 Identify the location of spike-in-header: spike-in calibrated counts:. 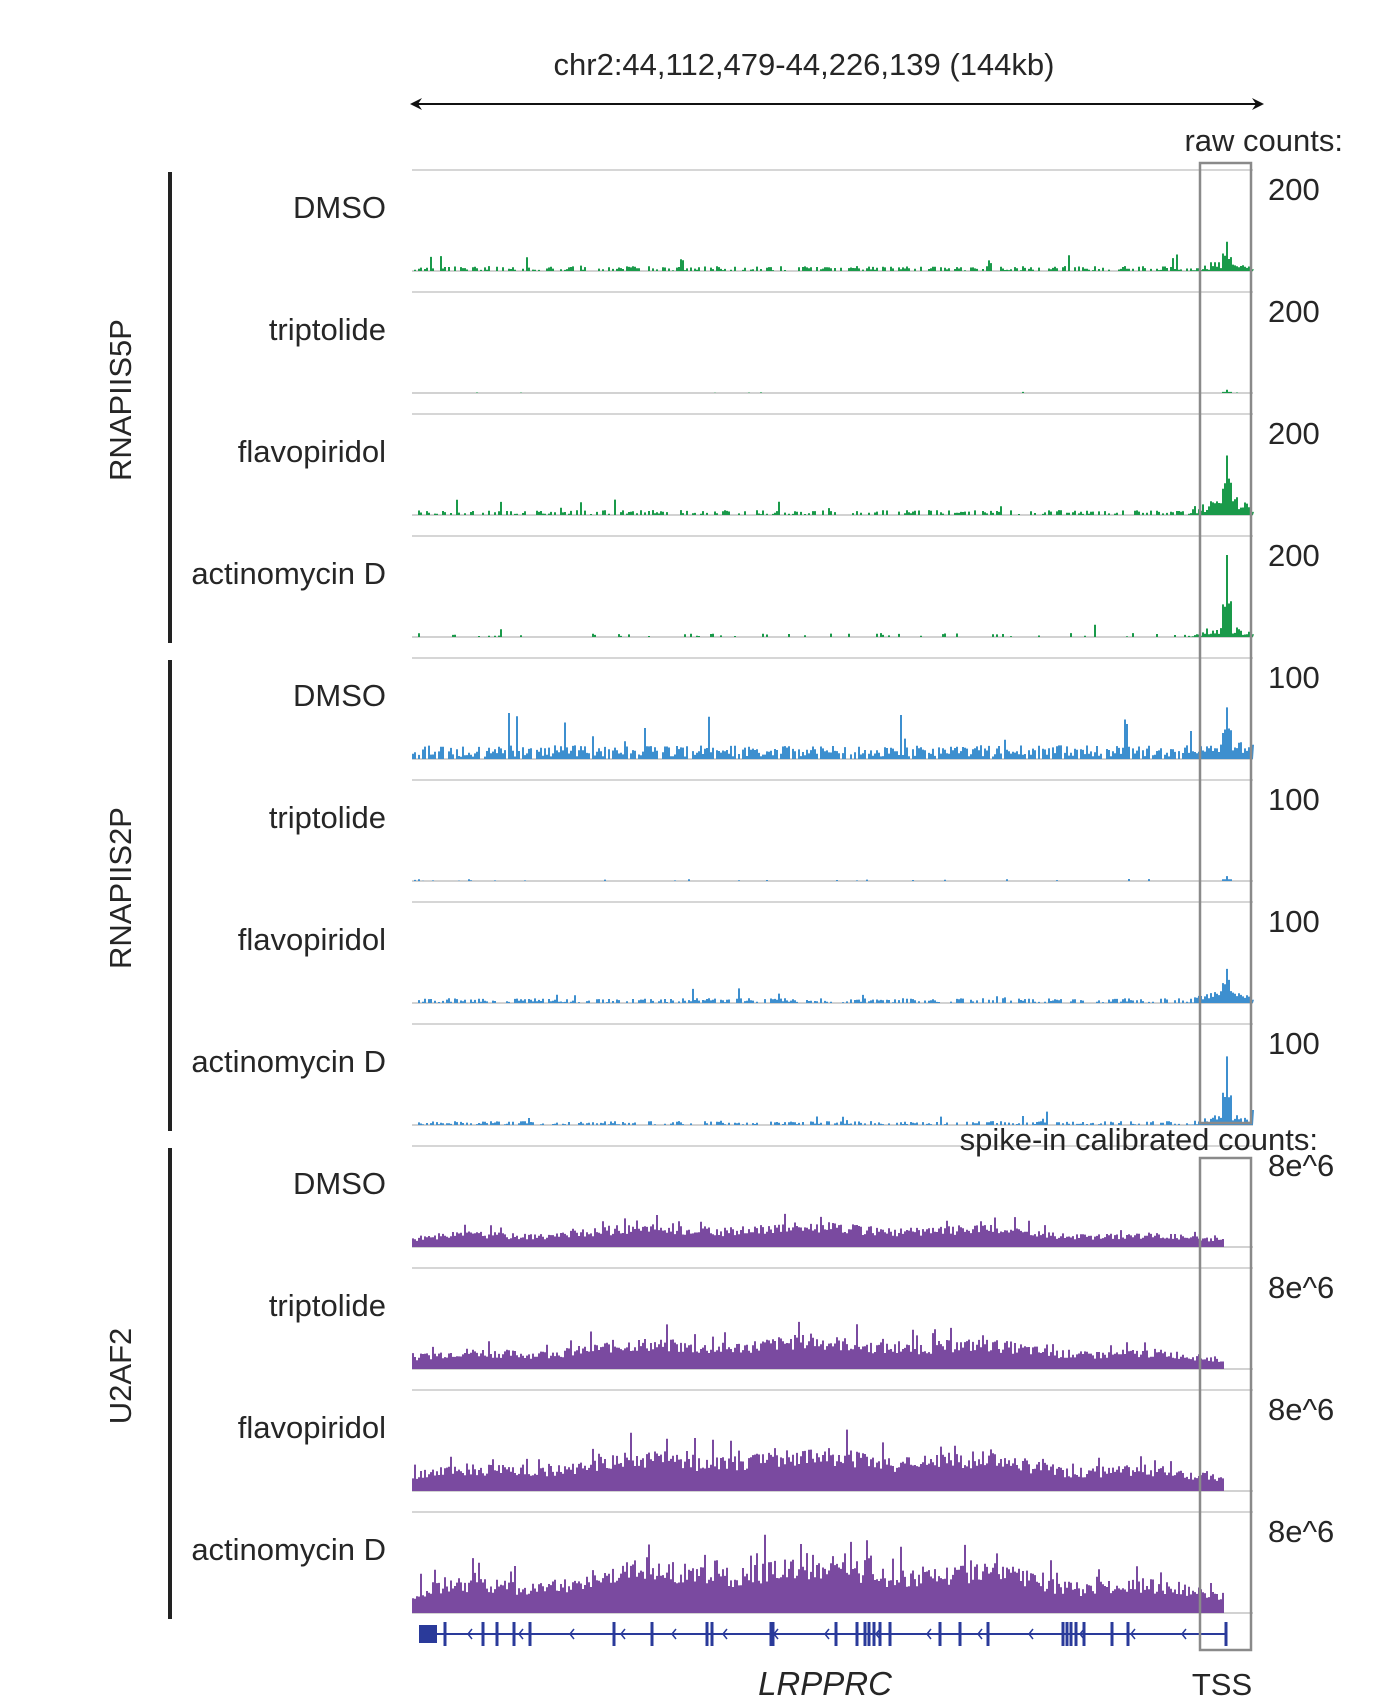
(1139, 1139).